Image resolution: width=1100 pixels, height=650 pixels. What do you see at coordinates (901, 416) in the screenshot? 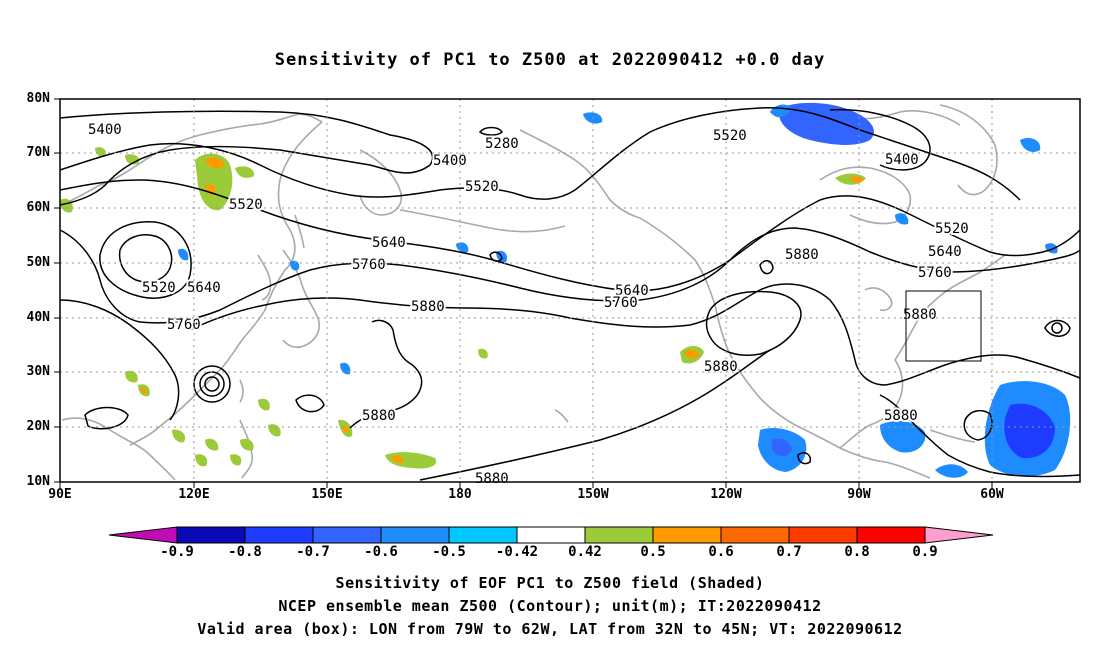
I see `contour-label-5880-e: 5880` at bounding box center [901, 416].